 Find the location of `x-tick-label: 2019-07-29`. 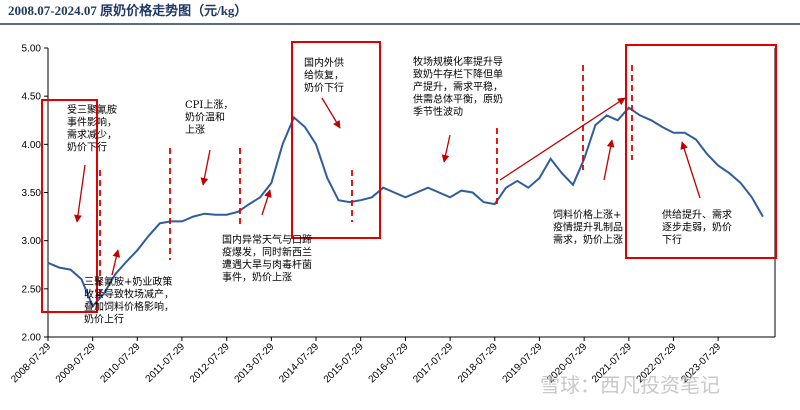

x-tick-label: 2019-07-29 is located at coordinates (523, 363).